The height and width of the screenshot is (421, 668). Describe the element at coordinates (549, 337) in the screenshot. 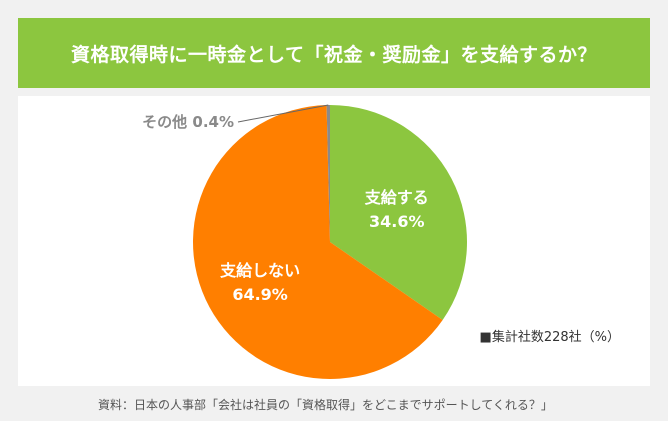

I see `sample-size-note: ■集計社数228社（%）` at that location.